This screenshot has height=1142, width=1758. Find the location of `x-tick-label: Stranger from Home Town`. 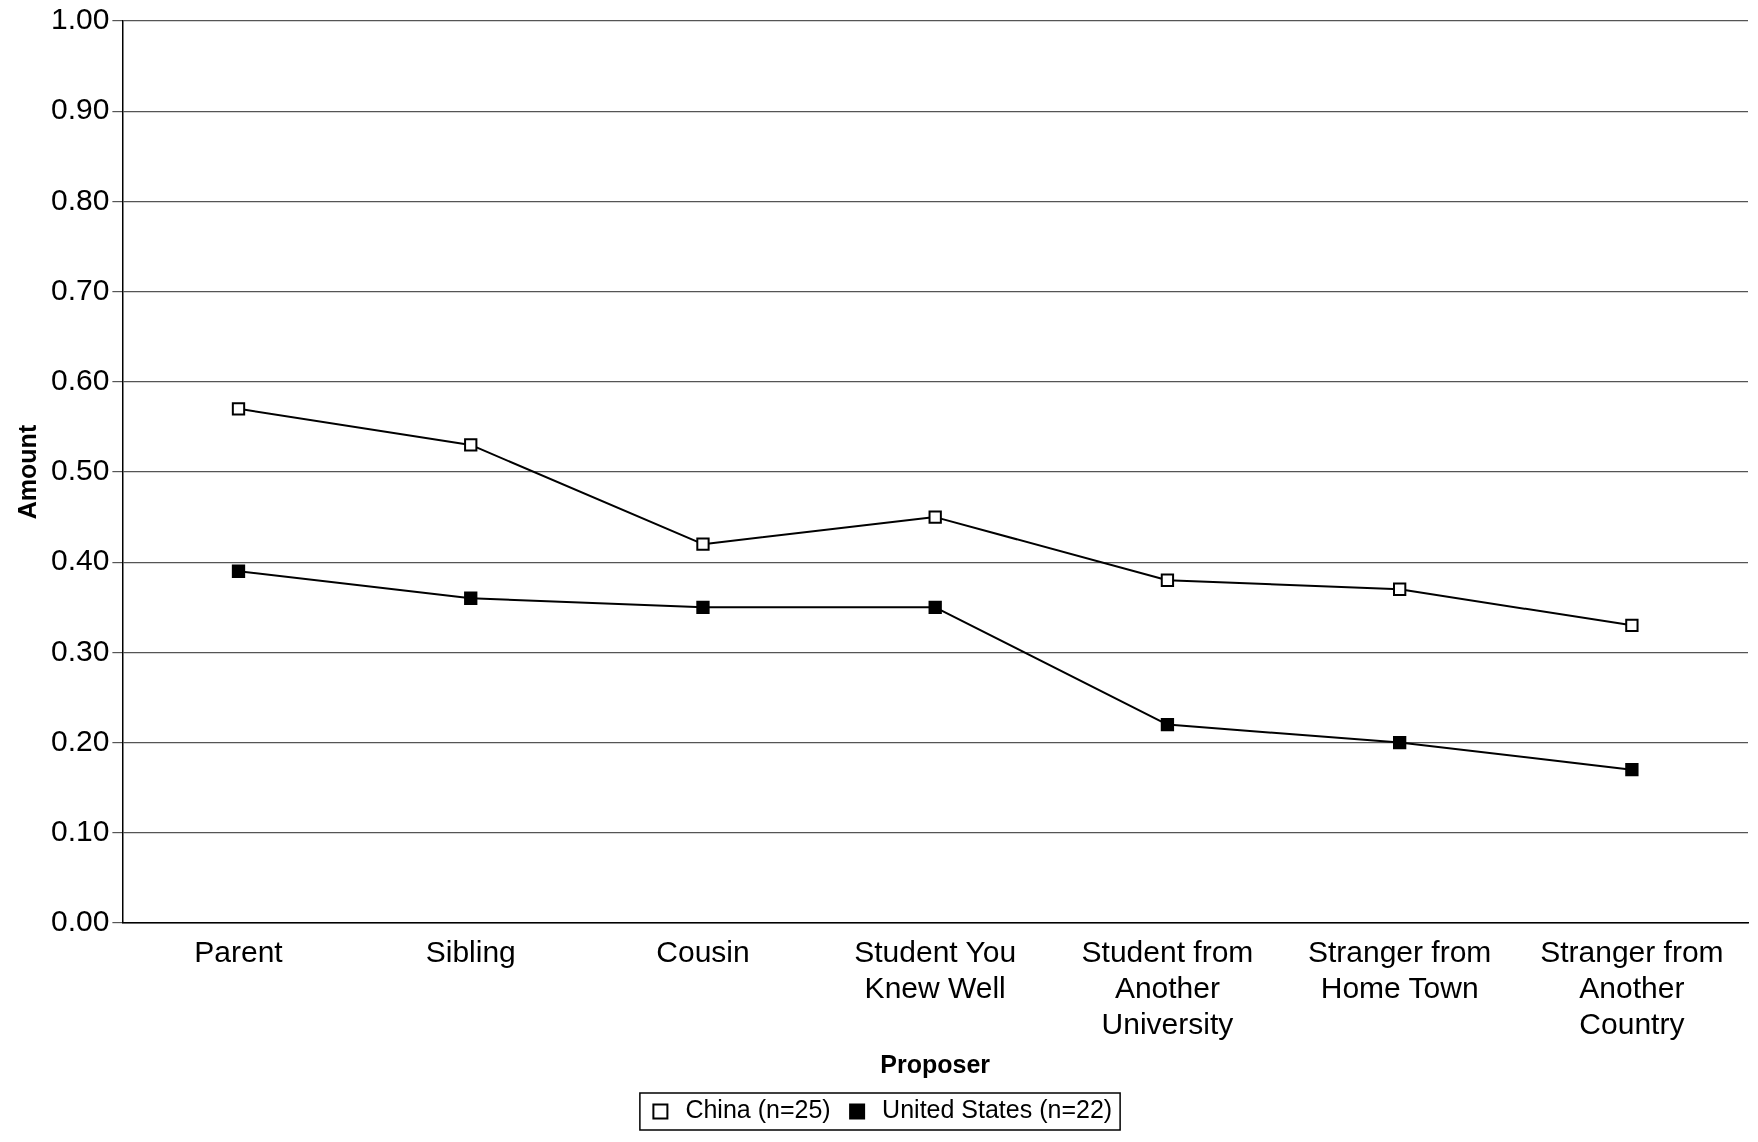

x-tick-label: Stranger from Home Town is located at coordinates (1399, 970).